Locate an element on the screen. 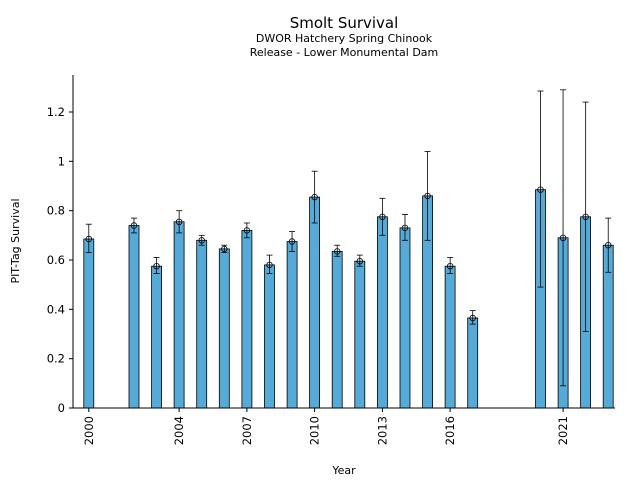 The width and height of the screenshot is (640, 480). point-marker-2006 is located at coordinates (224, 249).